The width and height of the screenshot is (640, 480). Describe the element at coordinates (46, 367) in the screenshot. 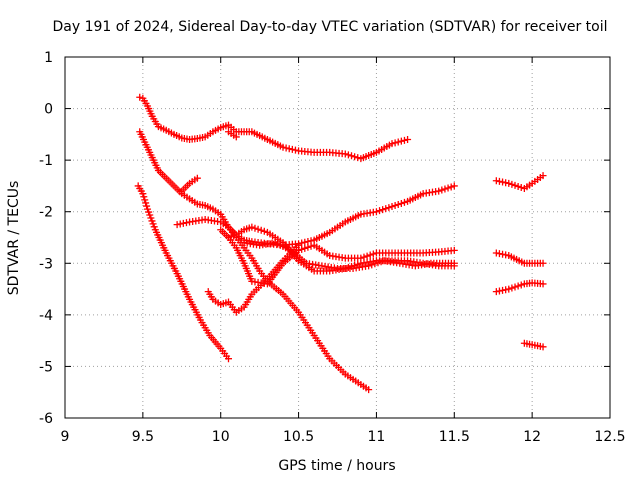

I see `y-tick-label: -5` at that location.